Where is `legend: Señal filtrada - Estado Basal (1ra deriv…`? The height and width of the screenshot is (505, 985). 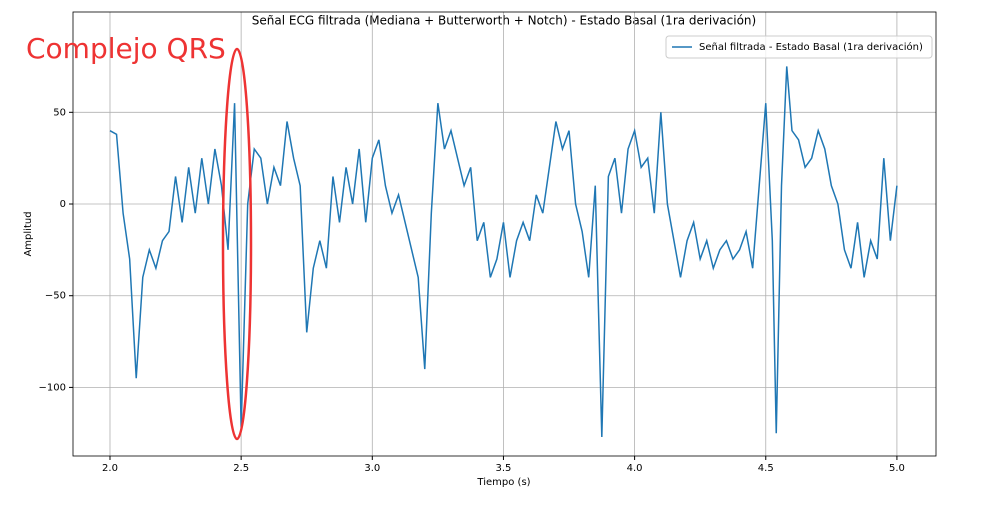
legend: Señal filtrada - Estado Basal (1ra deriv… is located at coordinates (799, 47).